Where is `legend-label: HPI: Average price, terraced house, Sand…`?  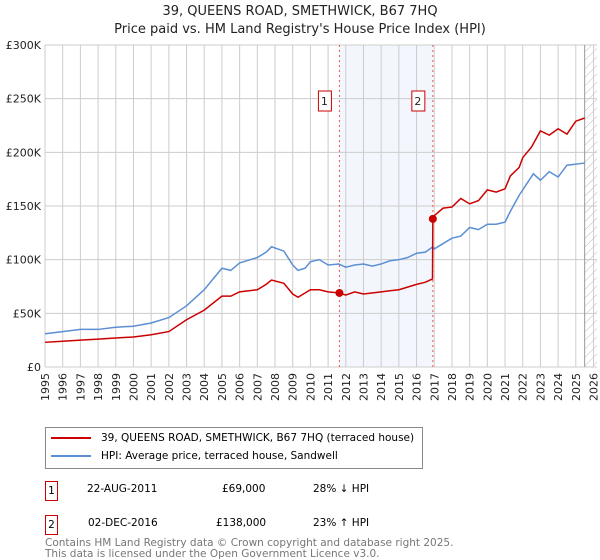
legend-label: HPI: Average price, terraced house, Sand… is located at coordinates (219, 456).